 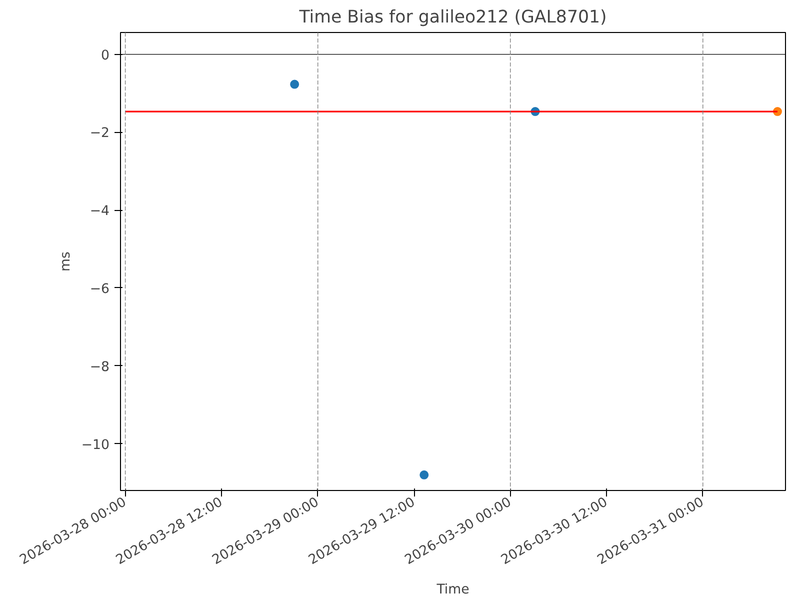 I want to click on y-tick-label: −6, so click(x=100, y=289).